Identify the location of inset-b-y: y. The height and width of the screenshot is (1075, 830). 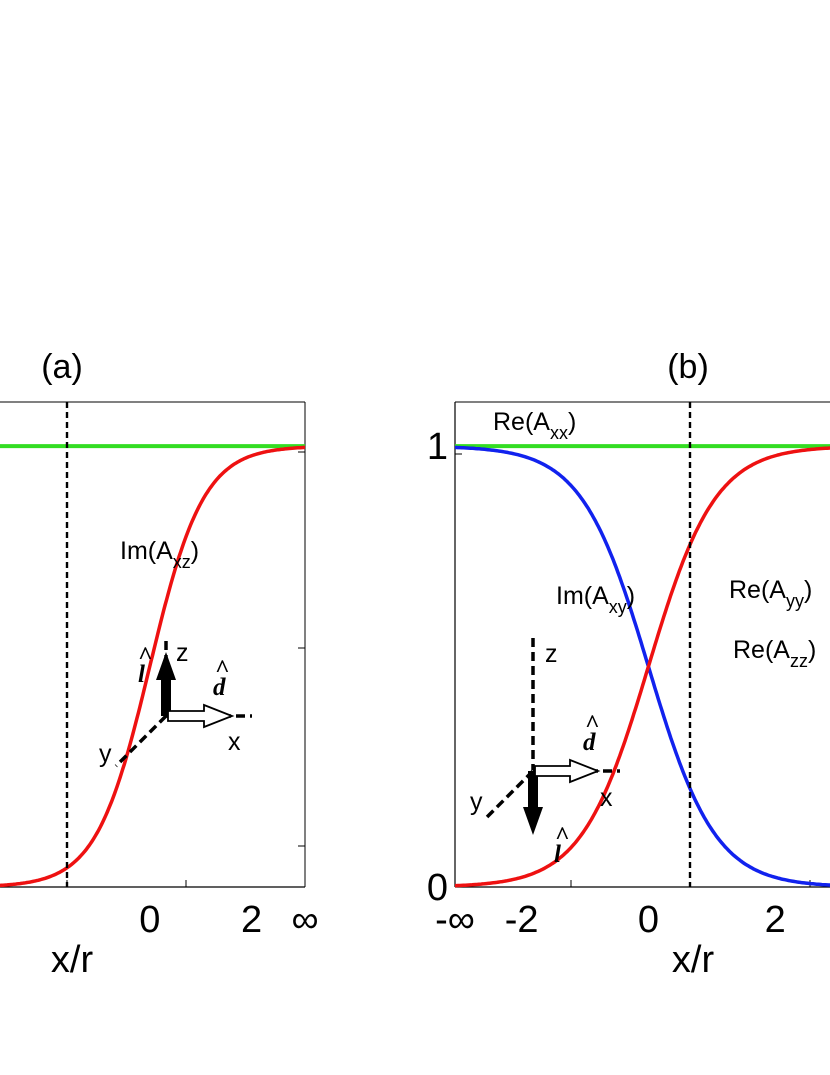
(476, 802).